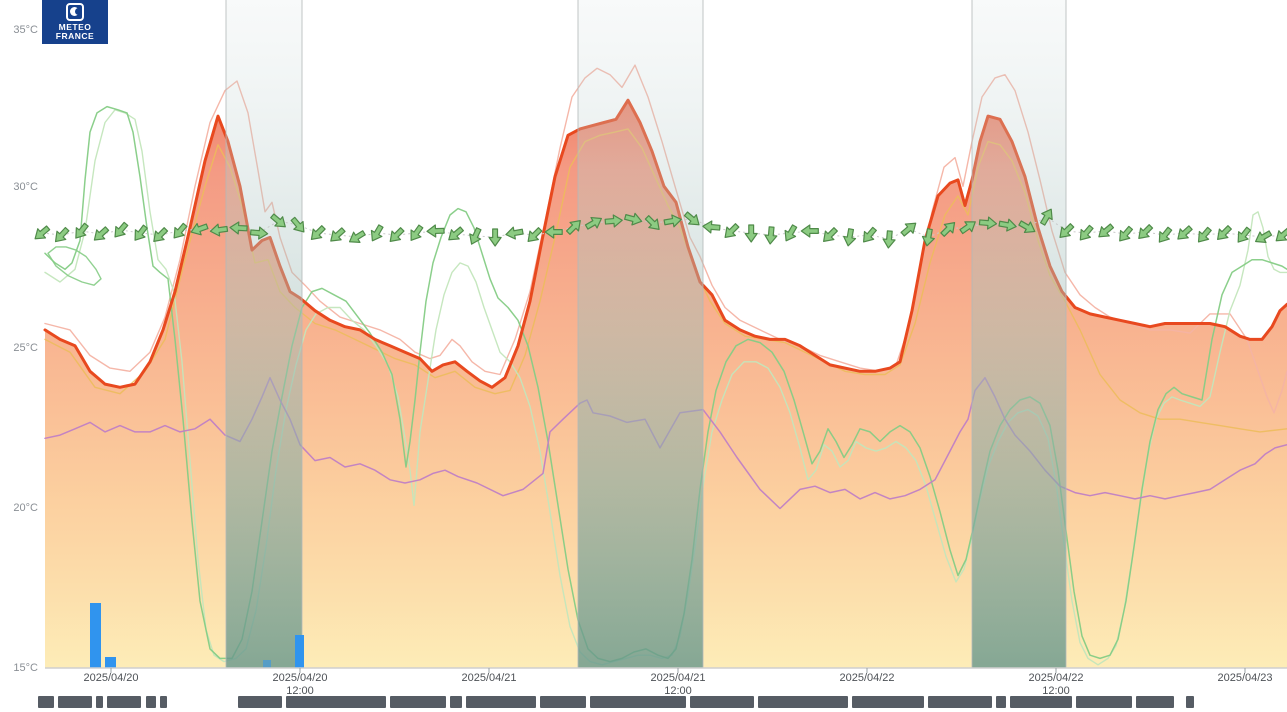 This screenshot has height=712, width=1287. What do you see at coordinates (300, 684) in the screenshot?
I see `x-tick-label: 2025/04/20 12:00` at bounding box center [300, 684].